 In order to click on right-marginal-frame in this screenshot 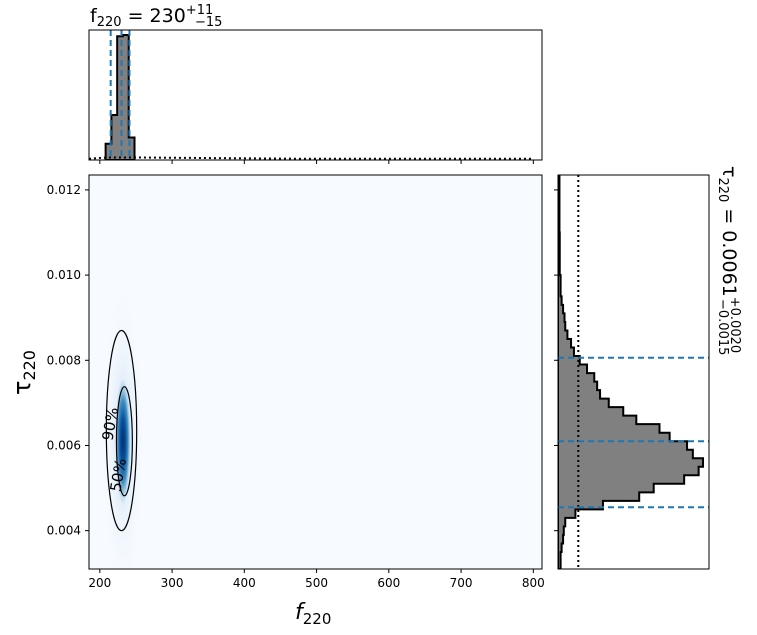, I will do `click(633, 372)`.